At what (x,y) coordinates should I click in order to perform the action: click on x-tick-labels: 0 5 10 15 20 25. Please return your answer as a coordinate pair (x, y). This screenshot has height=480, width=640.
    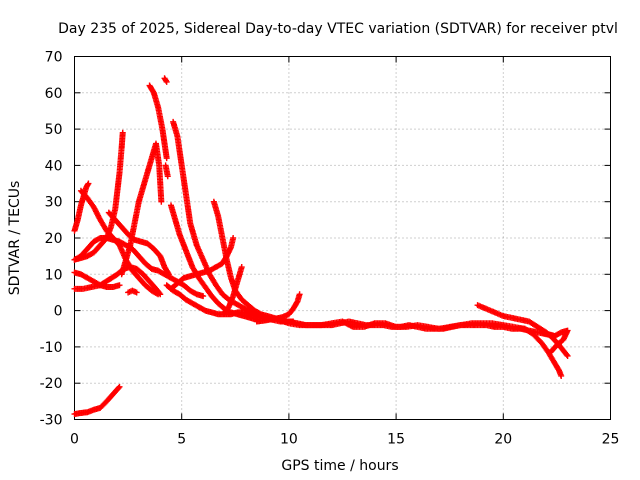
    Looking at the image, I should click on (344, 440).